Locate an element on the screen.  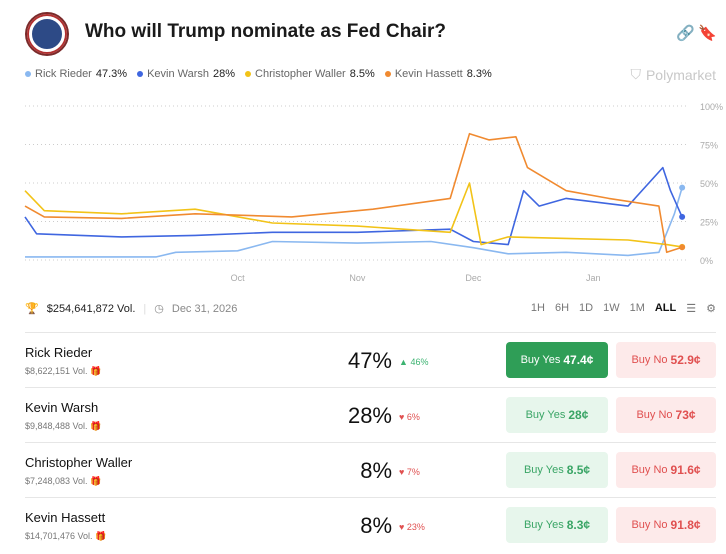
range-1h: 1H is located at coordinates (537, 308).